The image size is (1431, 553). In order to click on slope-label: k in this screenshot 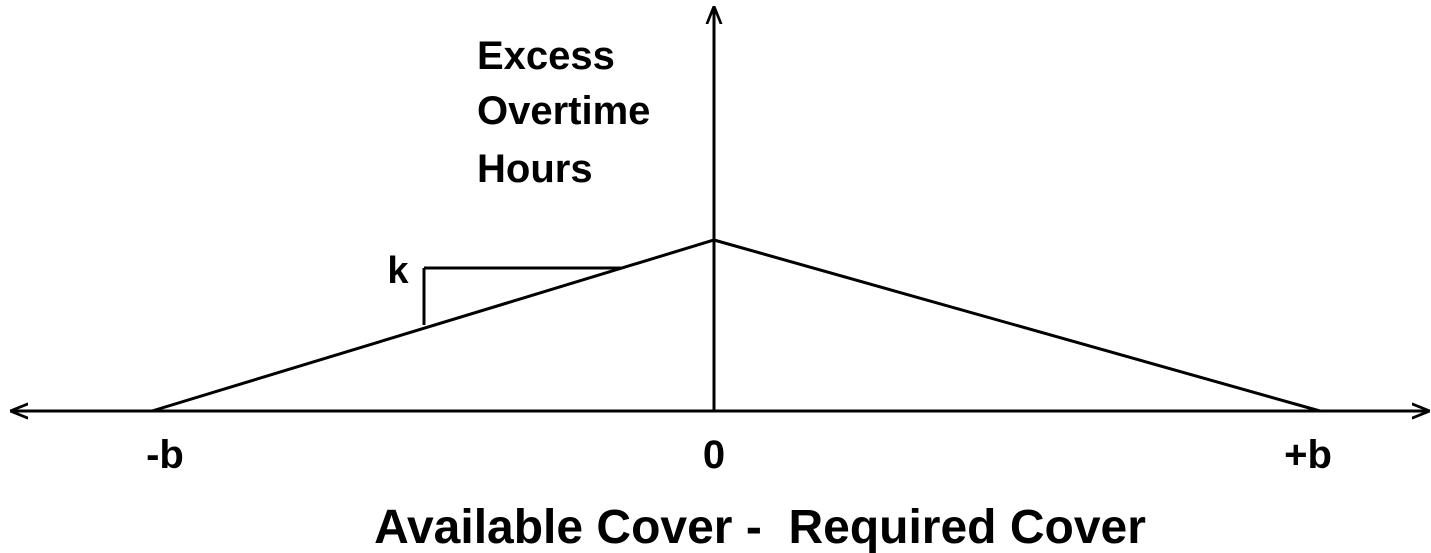, I will do `click(398, 271)`.